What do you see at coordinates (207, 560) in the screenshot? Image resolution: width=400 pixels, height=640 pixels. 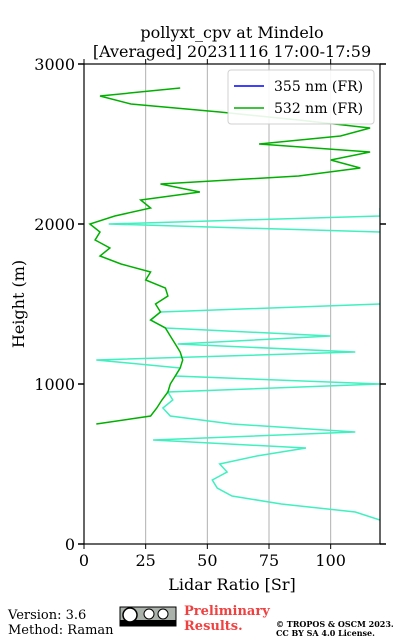 I see `x-tick-label: 50` at bounding box center [207, 560].